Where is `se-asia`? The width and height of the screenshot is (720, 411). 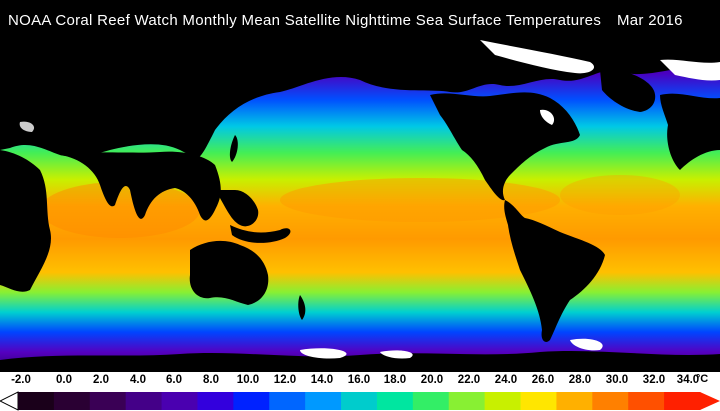 se-asia is located at coordinates (237, 208).